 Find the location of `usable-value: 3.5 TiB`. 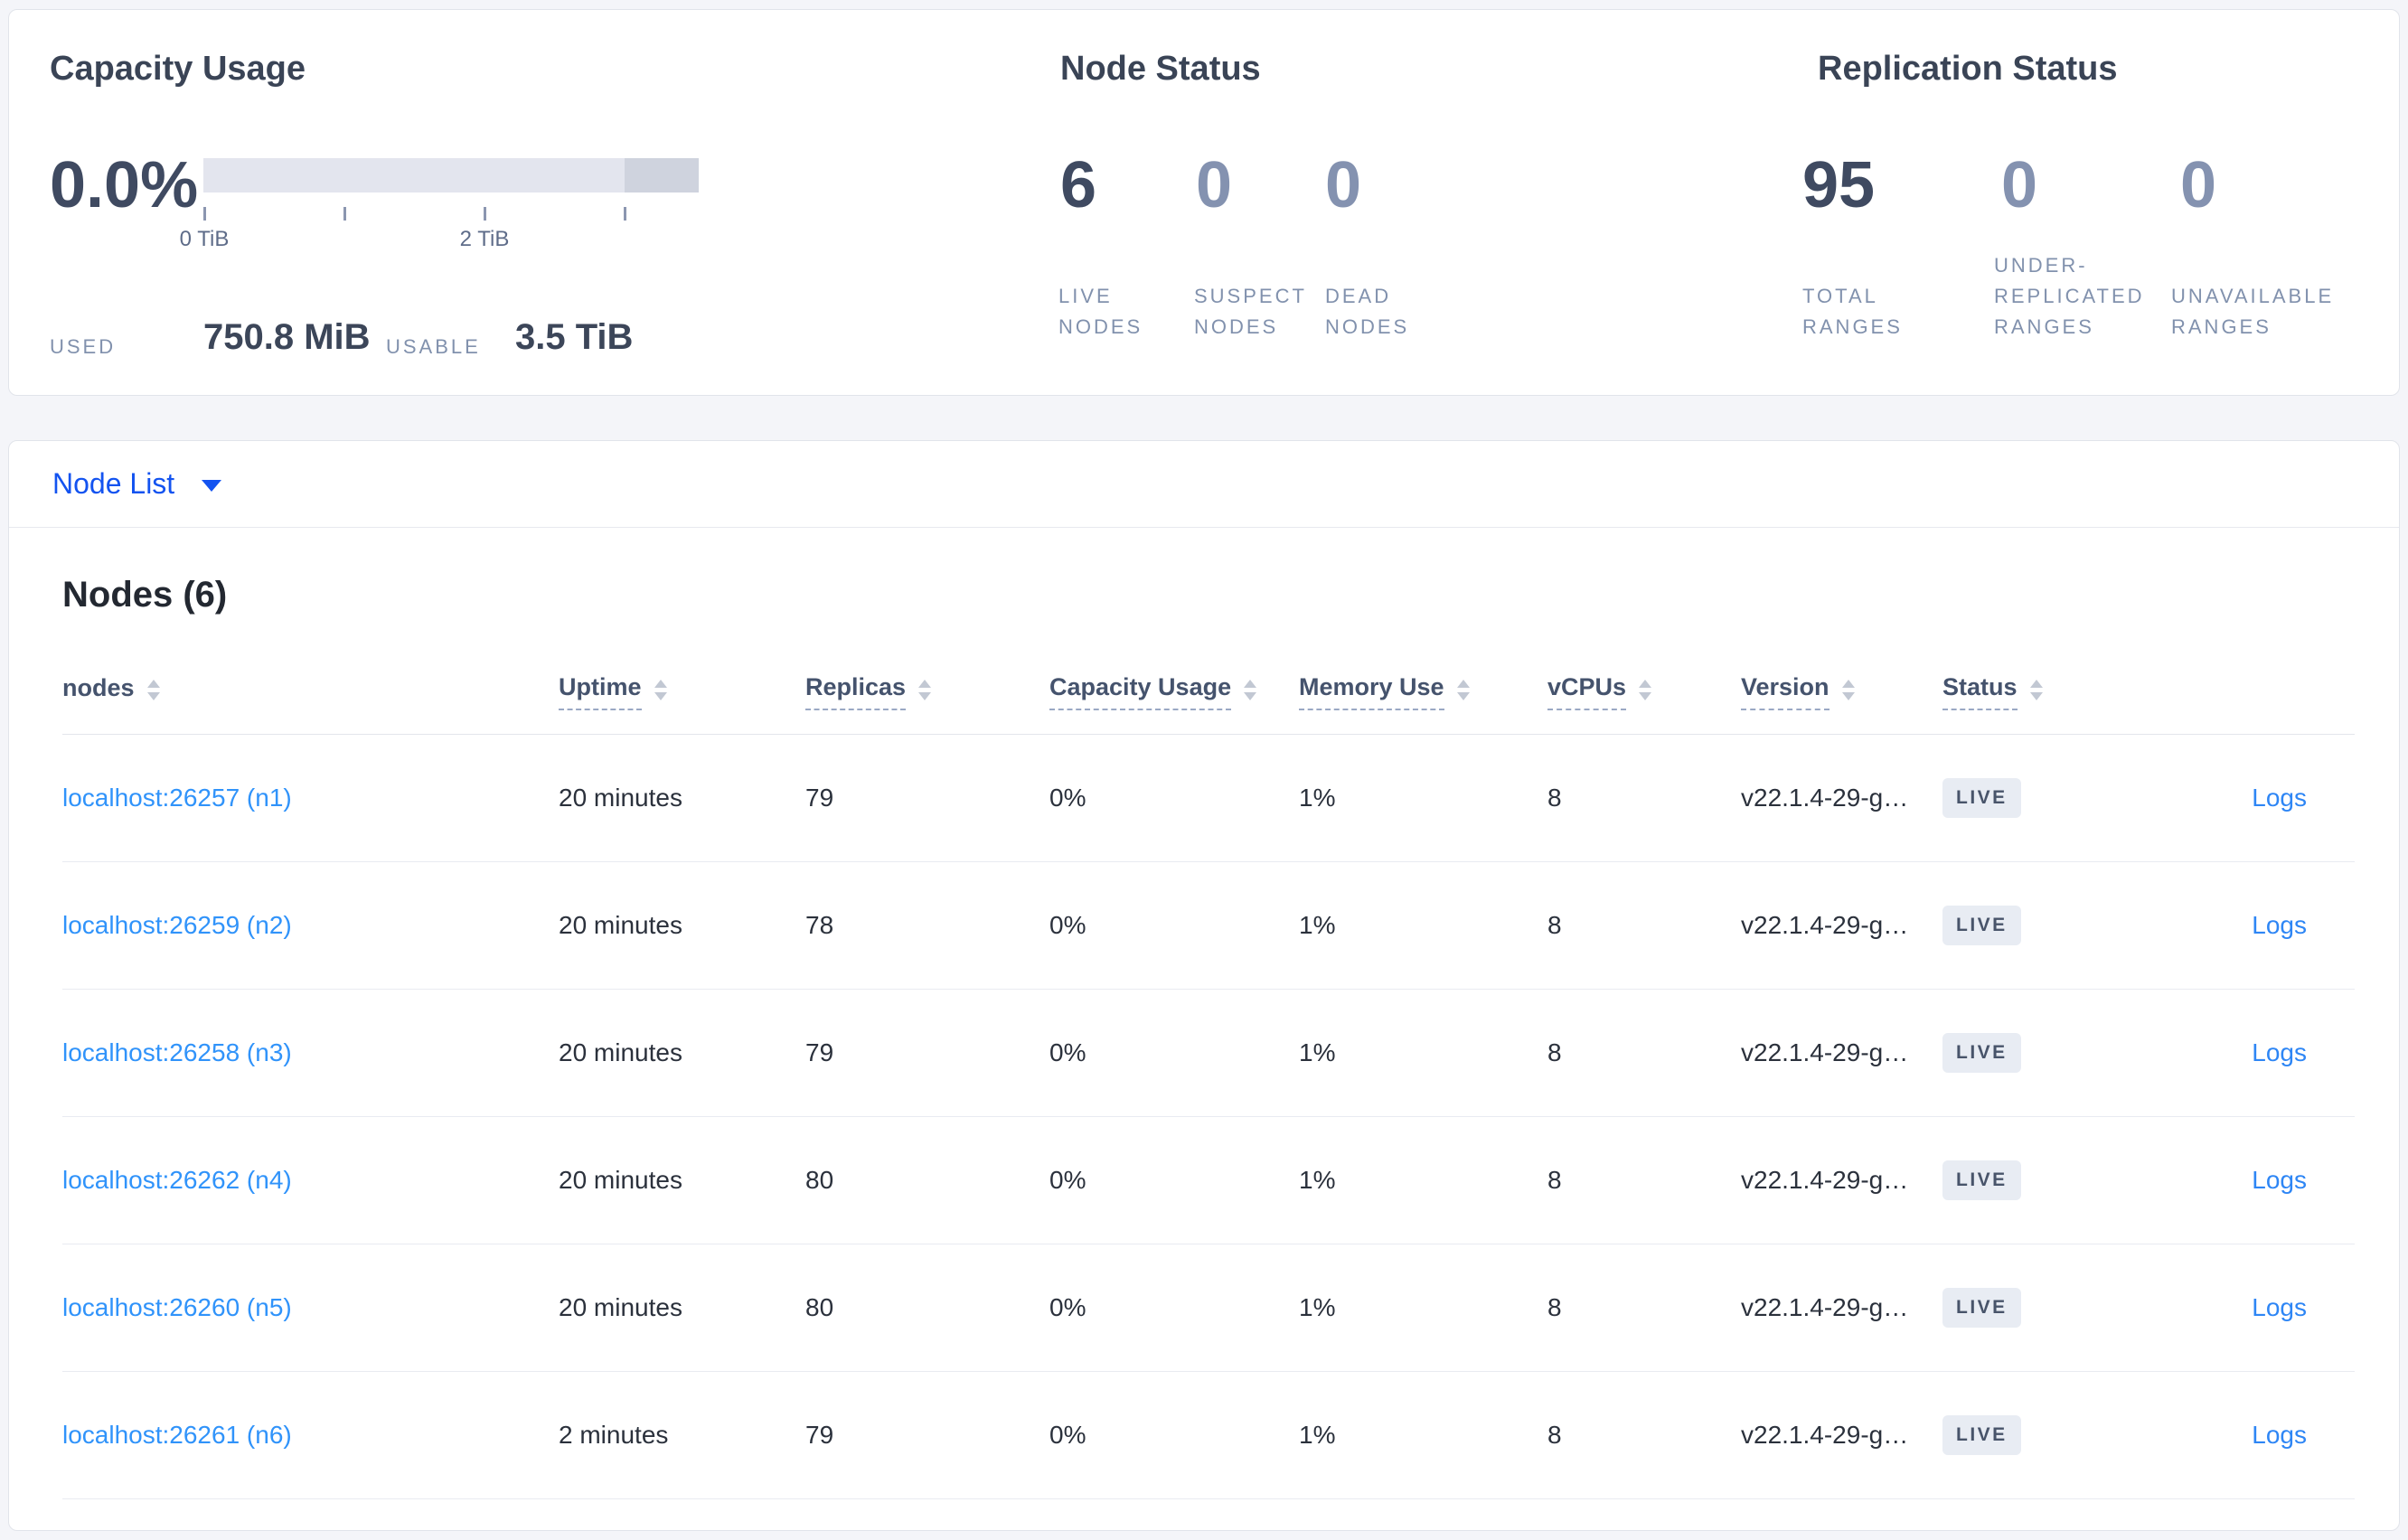

usable-value: 3.5 TiB is located at coordinates (574, 337).